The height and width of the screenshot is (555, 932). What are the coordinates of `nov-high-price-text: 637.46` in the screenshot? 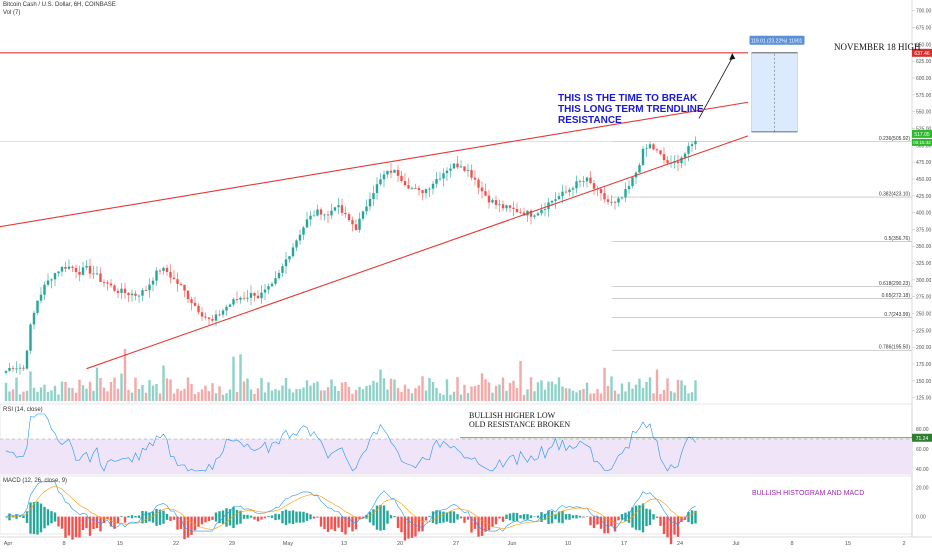 It's located at (922, 54).